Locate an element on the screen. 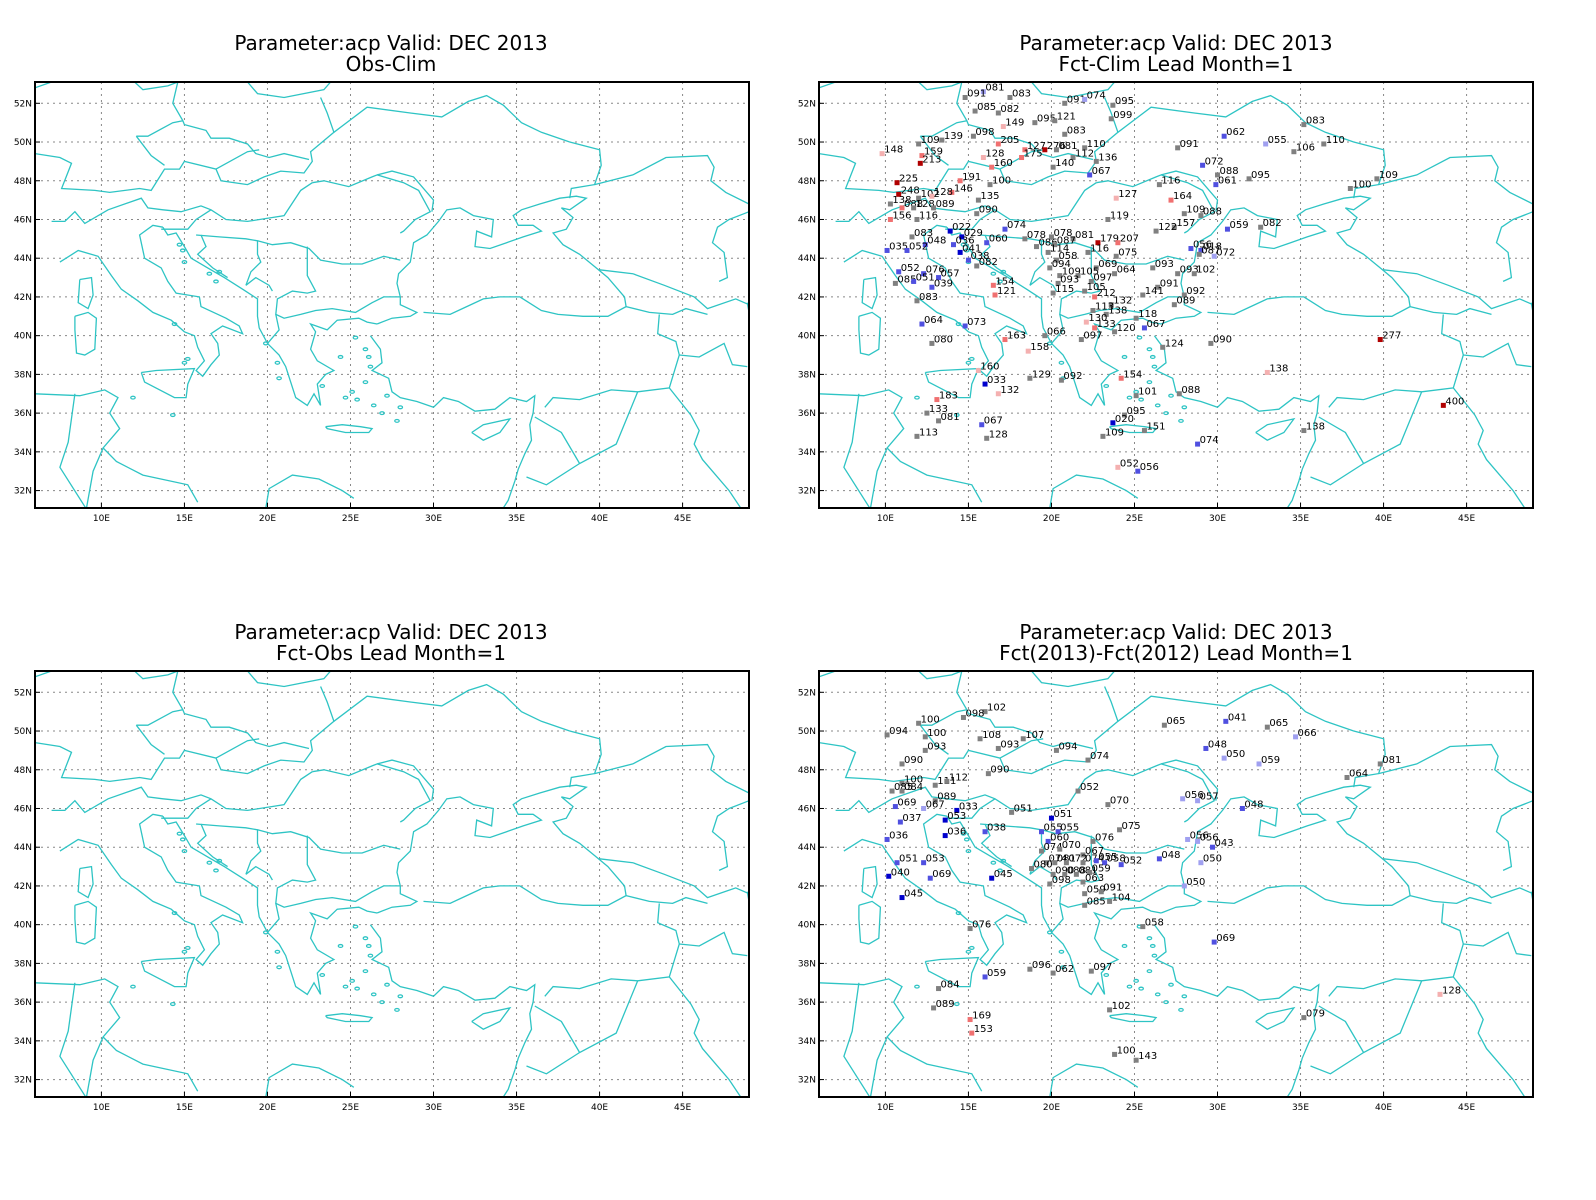  station-value-label: 052 is located at coordinates (1089, 787).